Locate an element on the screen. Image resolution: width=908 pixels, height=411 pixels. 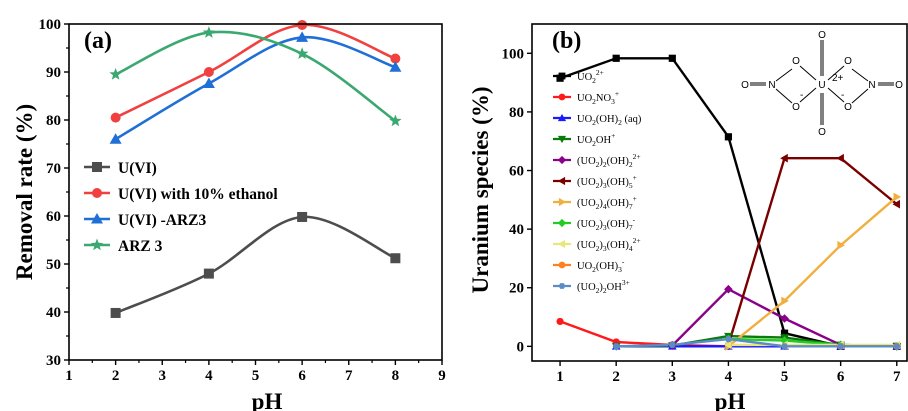
legend-label-b: UO2(OH)2 (aq) is located at coordinates (609, 120).